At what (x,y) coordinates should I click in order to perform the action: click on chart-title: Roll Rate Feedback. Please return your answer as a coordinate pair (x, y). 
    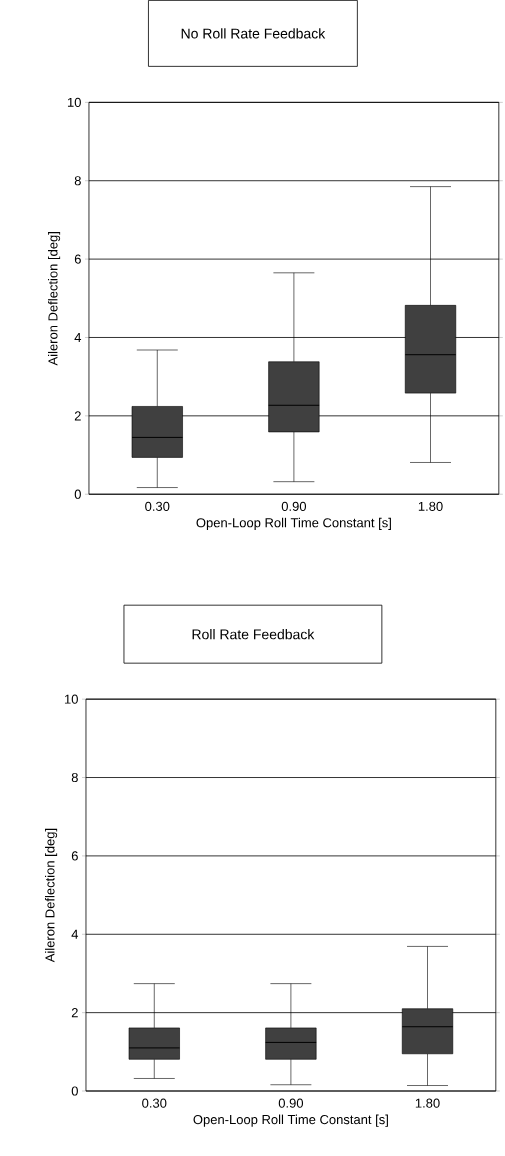
    Looking at the image, I should click on (253, 634).